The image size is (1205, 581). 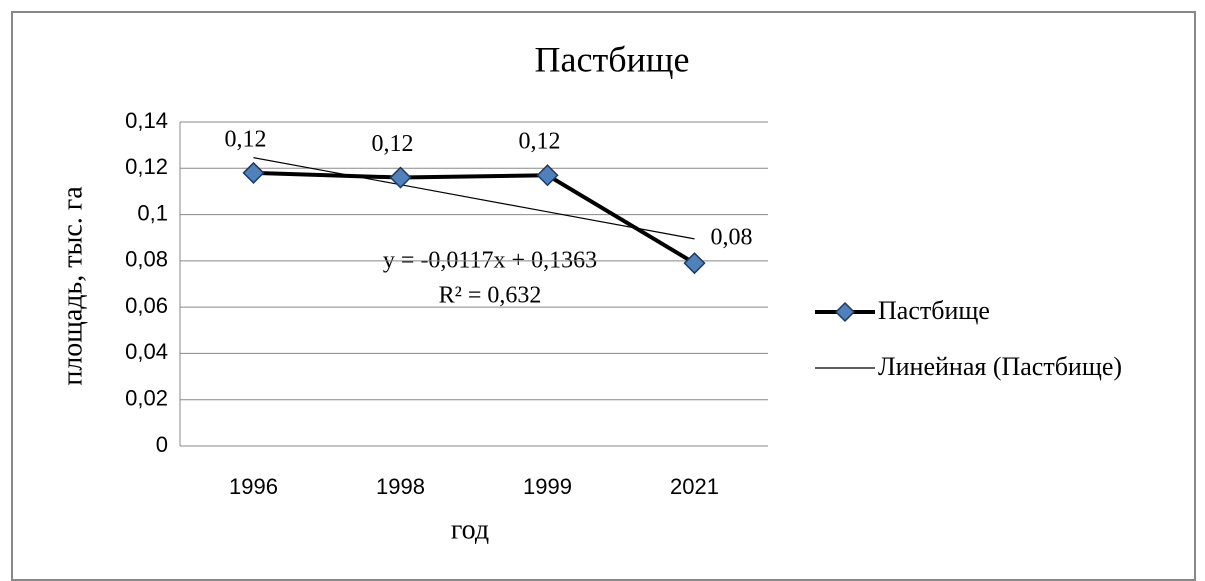 I want to click on trend-line, so click(x=474, y=198).